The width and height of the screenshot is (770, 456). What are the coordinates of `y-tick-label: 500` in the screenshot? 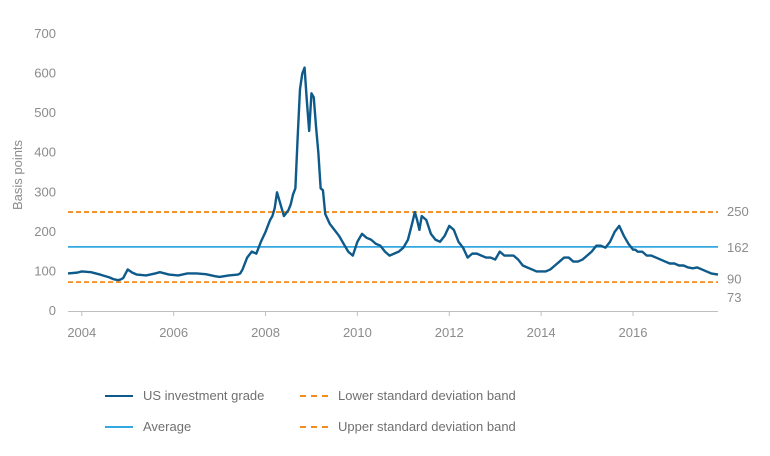 It's located at (45, 112).